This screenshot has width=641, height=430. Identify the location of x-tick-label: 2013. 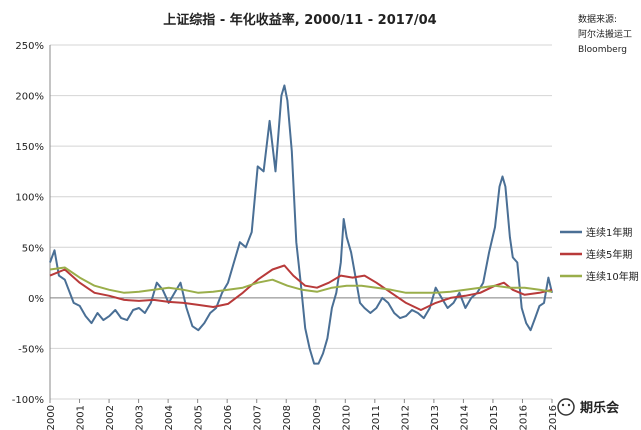
(435, 417).